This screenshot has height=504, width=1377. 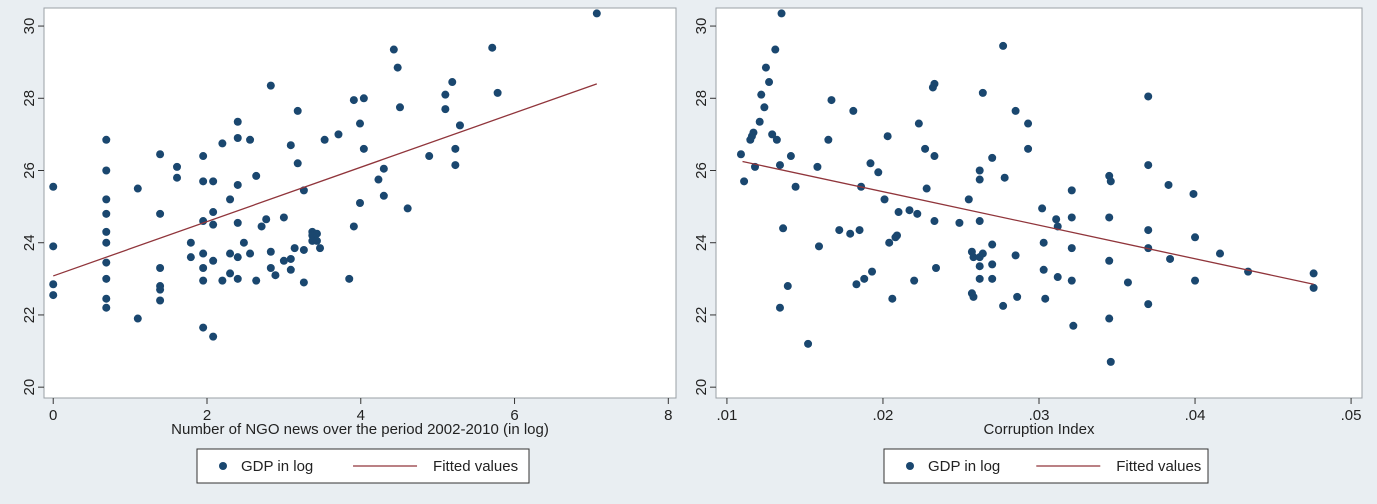 What do you see at coordinates (910, 466) in the screenshot?
I see `legend-marker` at bounding box center [910, 466].